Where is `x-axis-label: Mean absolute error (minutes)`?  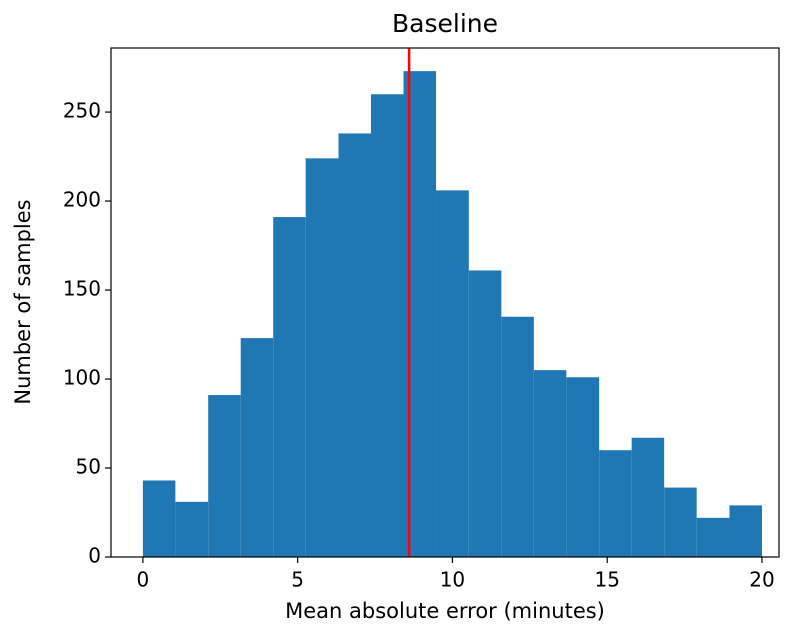 x-axis-label: Mean absolute error (minutes) is located at coordinates (445, 611).